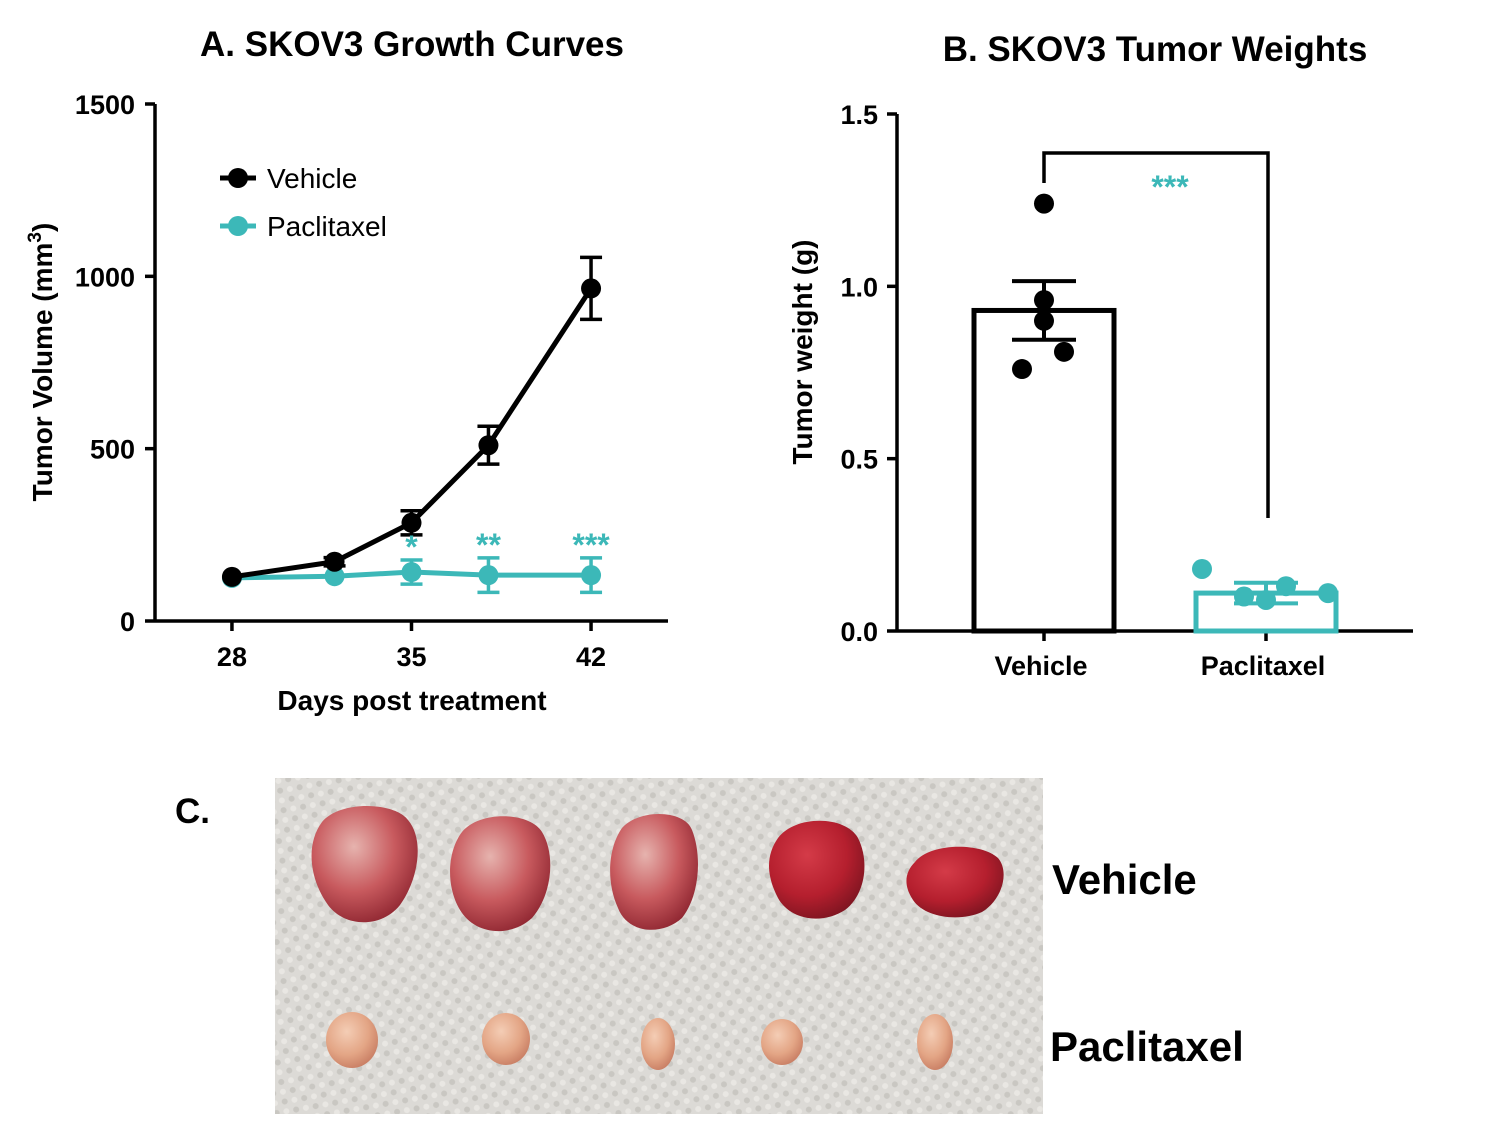  I want to click on x-tick-label: 35, so click(411, 657).